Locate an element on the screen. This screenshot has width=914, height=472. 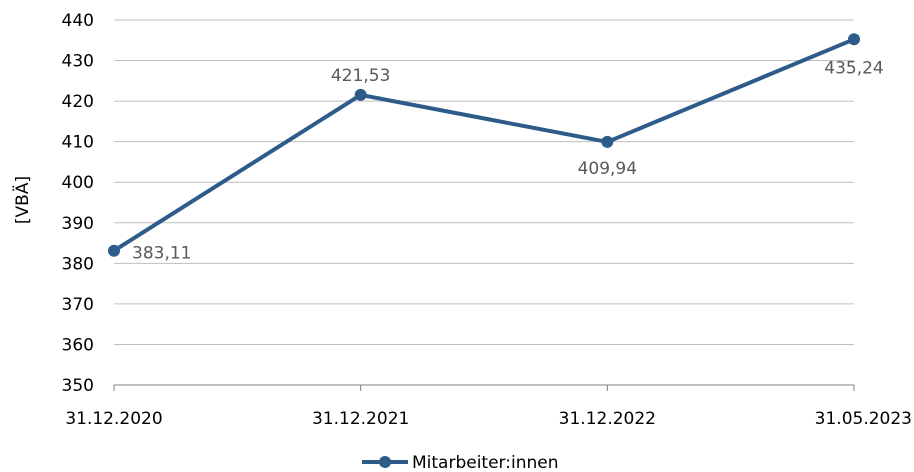
x-axis: 31.12.2020 31.12.2021 31.12.2022 31.05.2023 is located at coordinates (488, 406).